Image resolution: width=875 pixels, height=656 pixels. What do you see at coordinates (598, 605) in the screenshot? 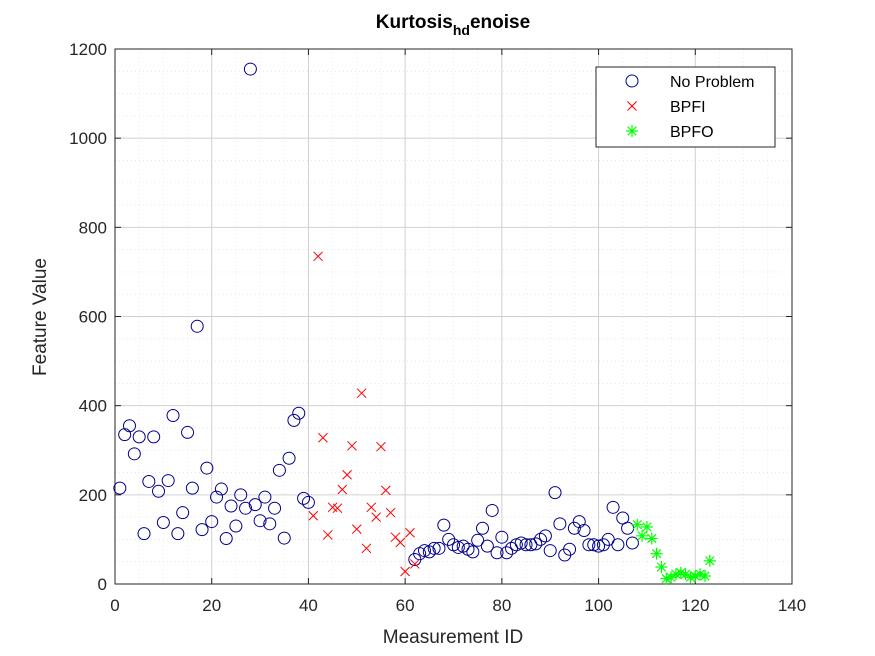
I see `x-tick-label: 100` at bounding box center [598, 605].